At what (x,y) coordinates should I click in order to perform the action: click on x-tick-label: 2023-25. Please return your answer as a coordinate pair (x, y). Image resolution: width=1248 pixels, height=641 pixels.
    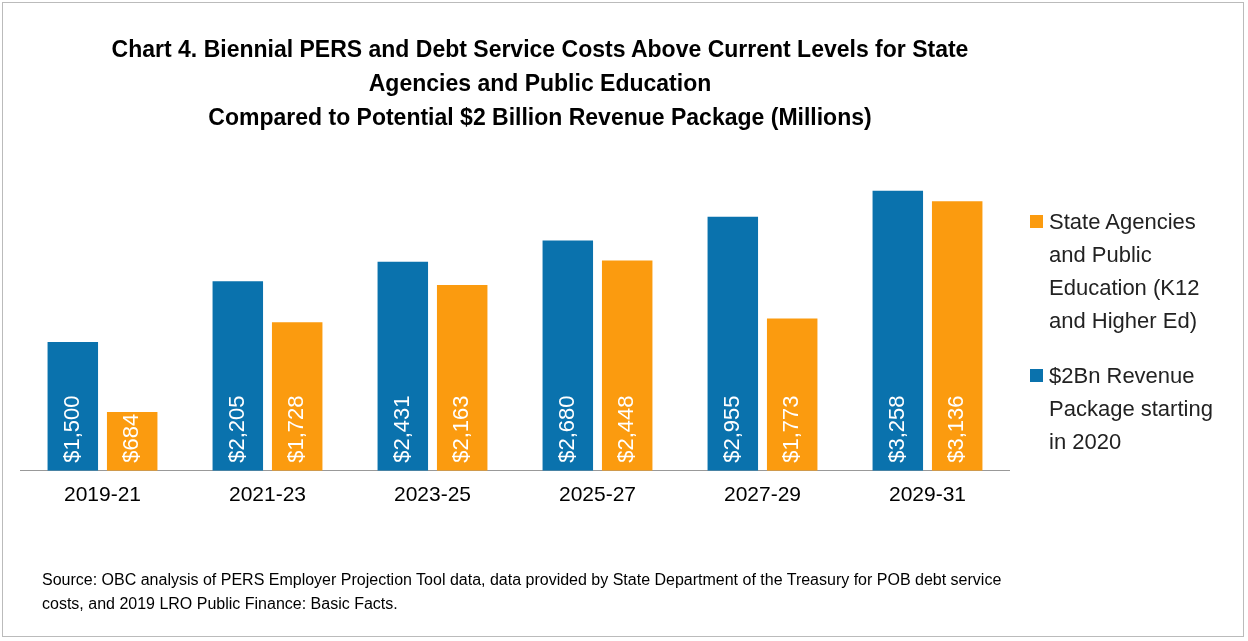
    Looking at the image, I should click on (432, 494).